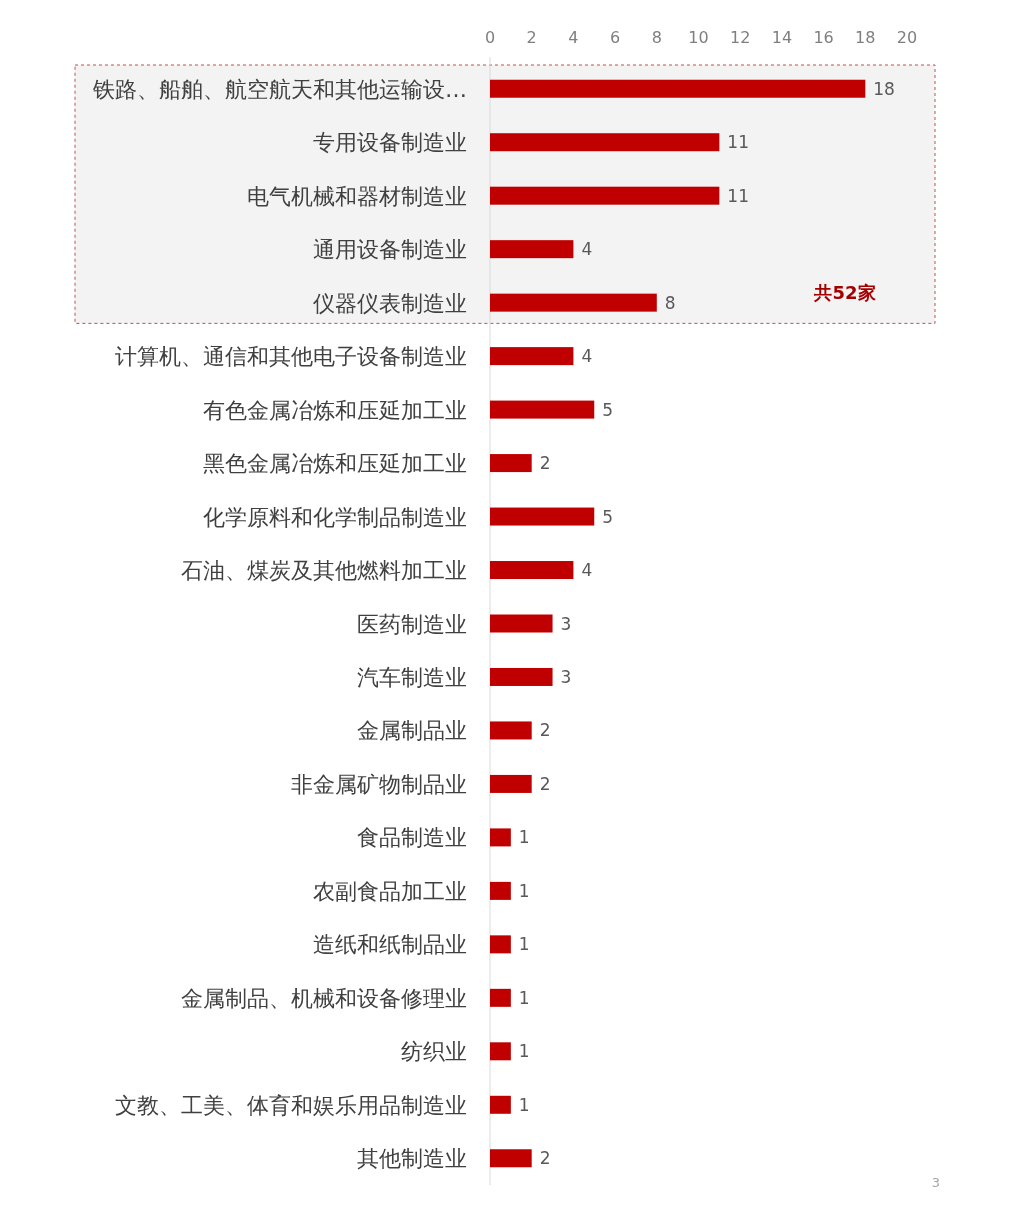 The width and height of the screenshot is (1020, 1207). Describe the element at coordinates (698, 37) in the screenshot. I see `x-tick-label: 10` at that location.